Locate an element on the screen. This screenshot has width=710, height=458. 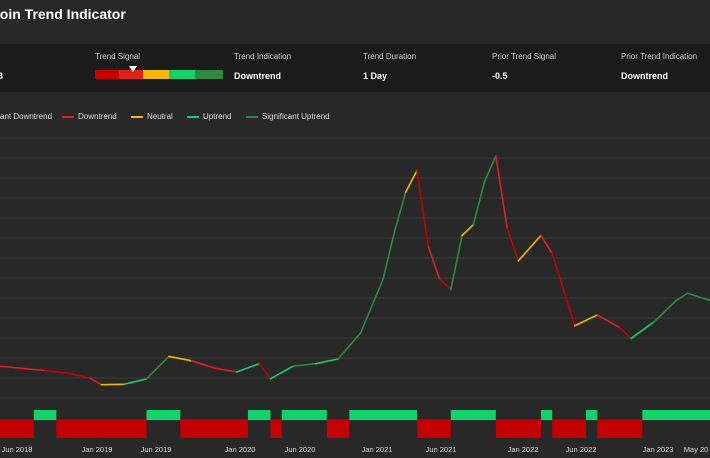
summary-value-trend-duration: 1 Day is located at coordinates (375, 76).